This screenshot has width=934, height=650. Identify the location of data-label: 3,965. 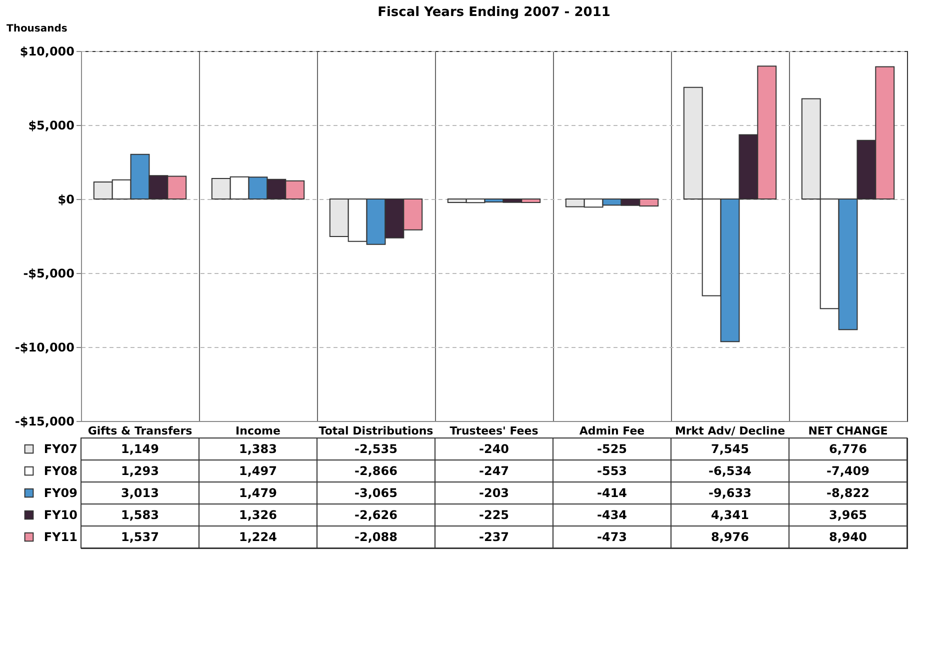
(848, 515).